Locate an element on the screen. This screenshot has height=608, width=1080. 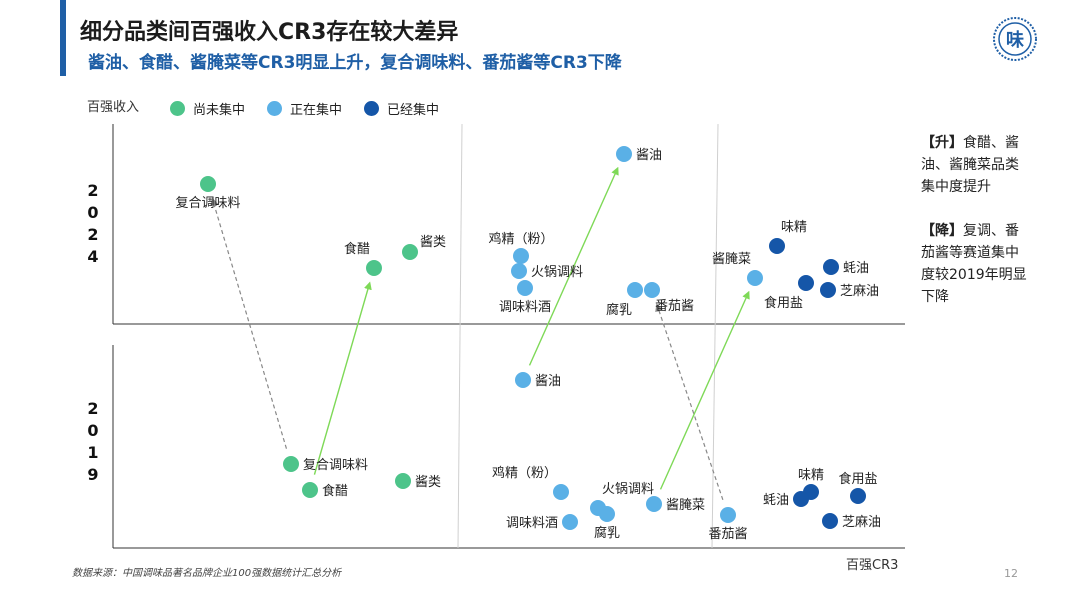
point-label-2019-oyster-sauce: 蚝油 is located at coordinates (776, 500).